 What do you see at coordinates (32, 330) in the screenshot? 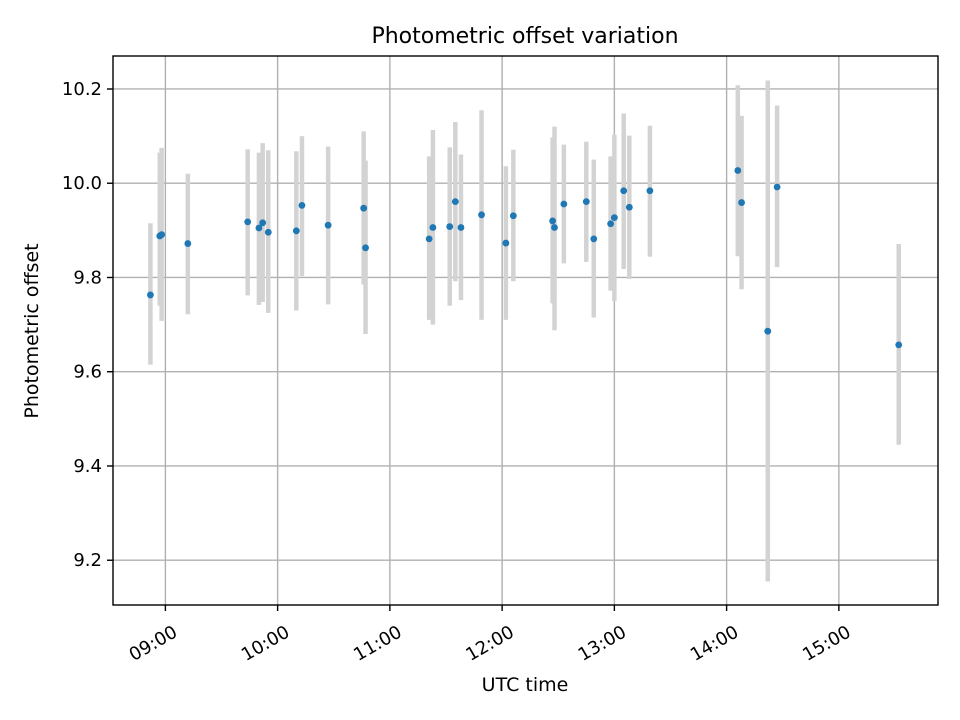
I see `y-axis-label: Photometric offset` at bounding box center [32, 330].